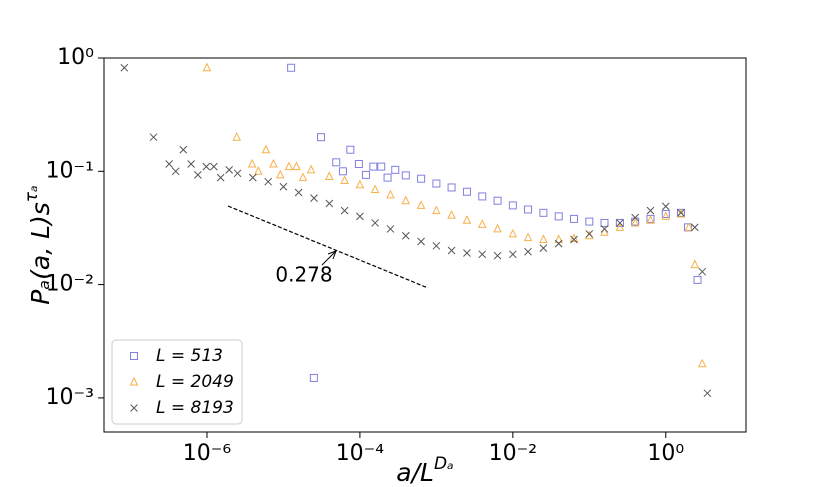 The image size is (830, 487). Describe the element at coordinates (360, 453) in the screenshot. I see `x-tick-label: 10⁻⁴` at that location.